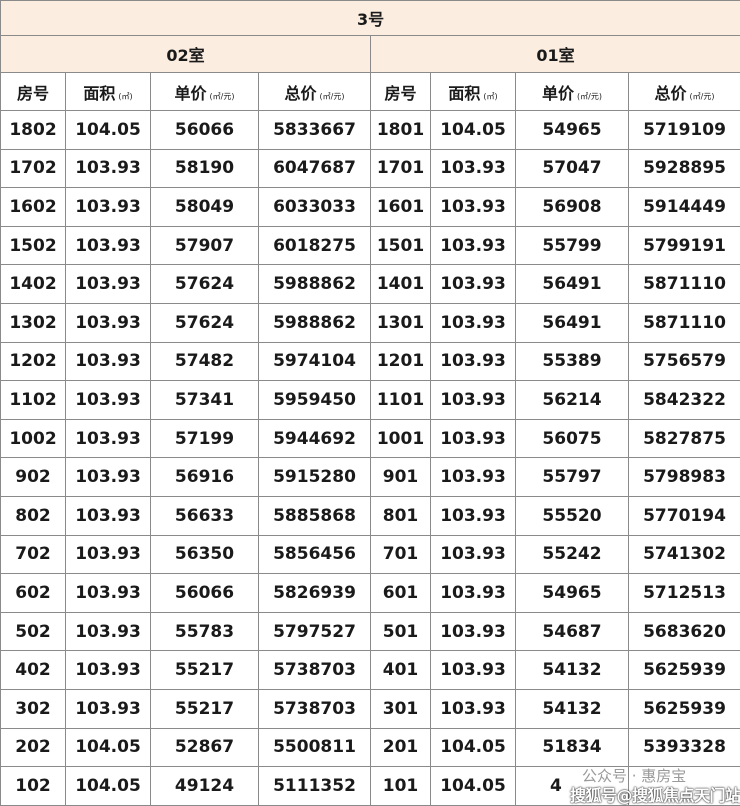 This screenshot has width=740, height=806. Describe the element at coordinates (33, 708) in the screenshot. I see `cell-room: 302` at that location.